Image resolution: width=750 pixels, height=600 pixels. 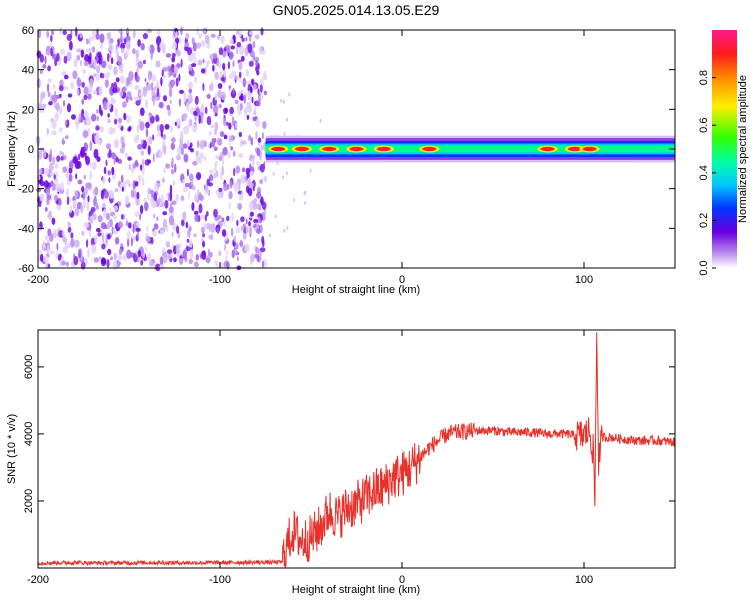 I want to click on signal-band-peak, so click(x=278, y=149).